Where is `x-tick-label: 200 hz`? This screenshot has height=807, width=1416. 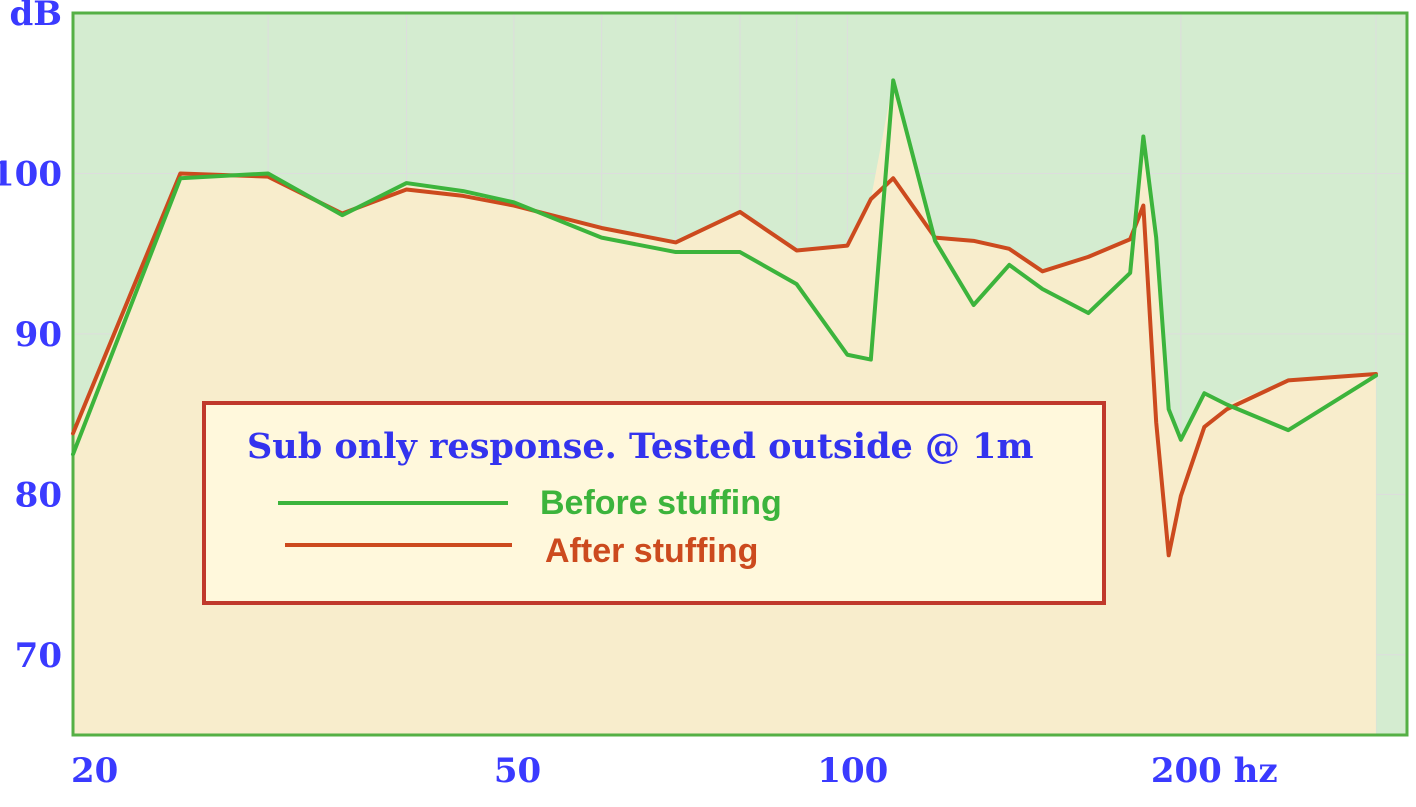 x-tick-label: 200 hz is located at coordinates (1214, 771).